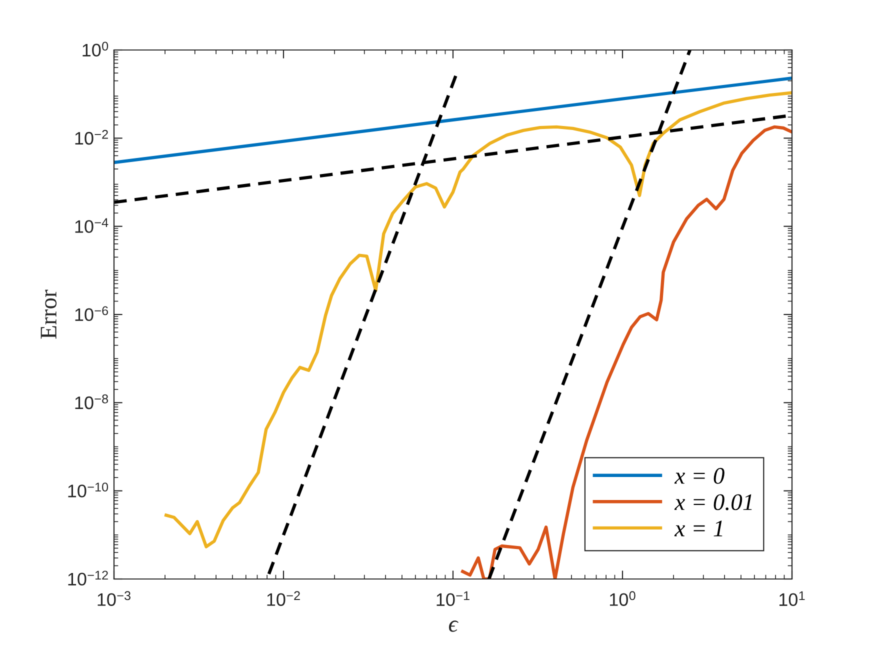 The width and height of the screenshot is (875, 657). Describe the element at coordinates (48, 314) in the screenshot. I see `y-axis-title: Error` at that location.